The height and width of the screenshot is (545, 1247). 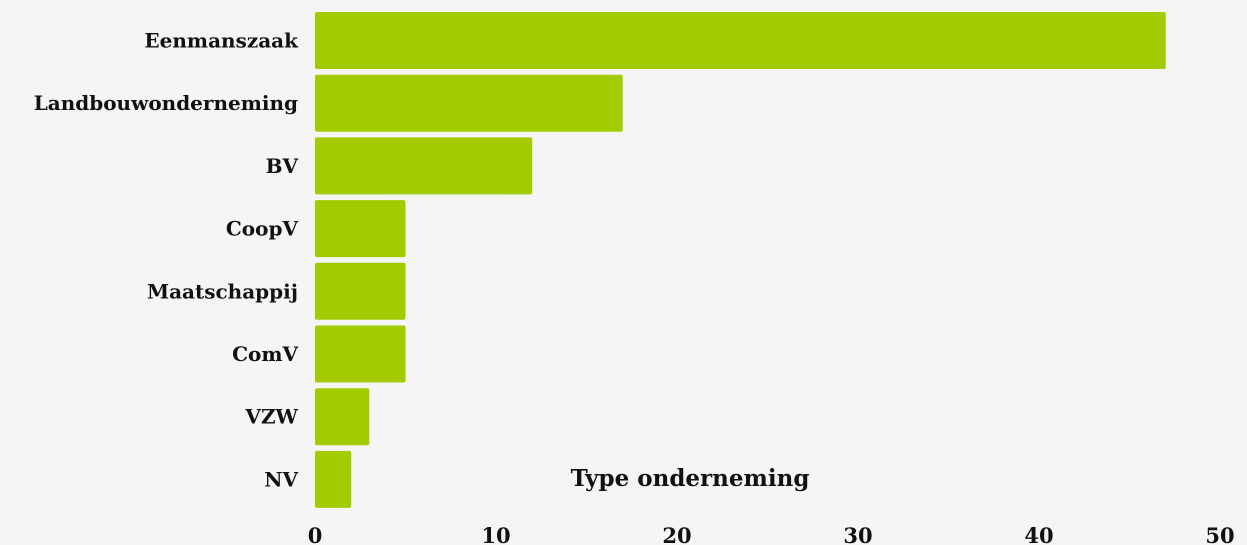 What do you see at coordinates (333, 479) in the screenshot?
I see `bar-nv` at bounding box center [333, 479].